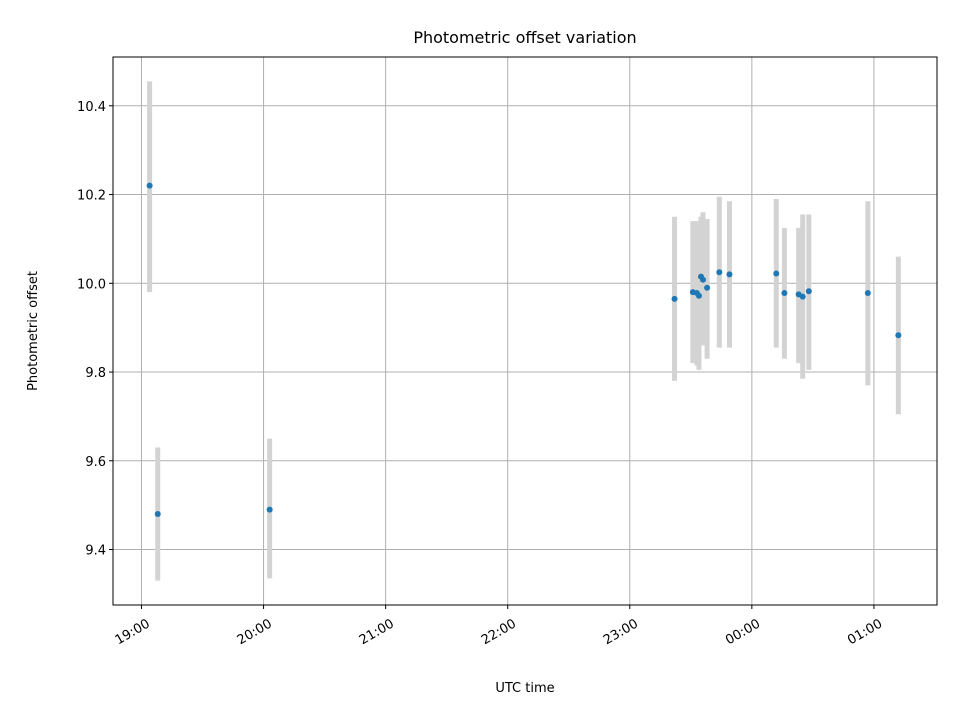 Image resolution: width=960 pixels, height=720 pixels. What do you see at coordinates (95, 373) in the screenshot?
I see `y-tick-label: 9.8` at bounding box center [95, 373].